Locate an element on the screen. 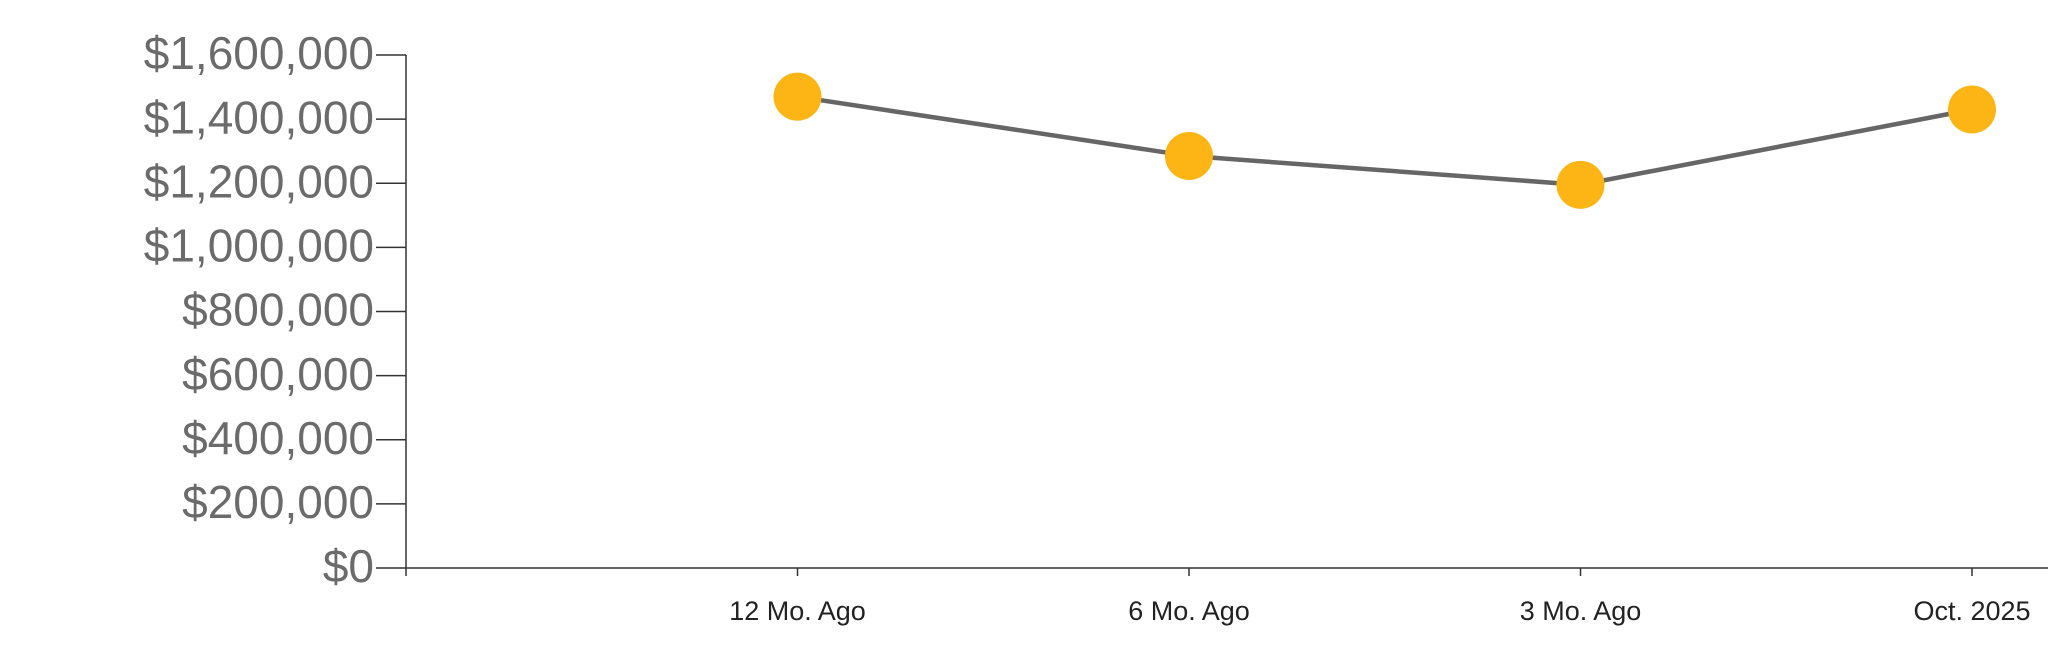 This screenshot has width=2048, height=663. x-tick-label: 6 Mo. Ago is located at coordinates (1189, 611).